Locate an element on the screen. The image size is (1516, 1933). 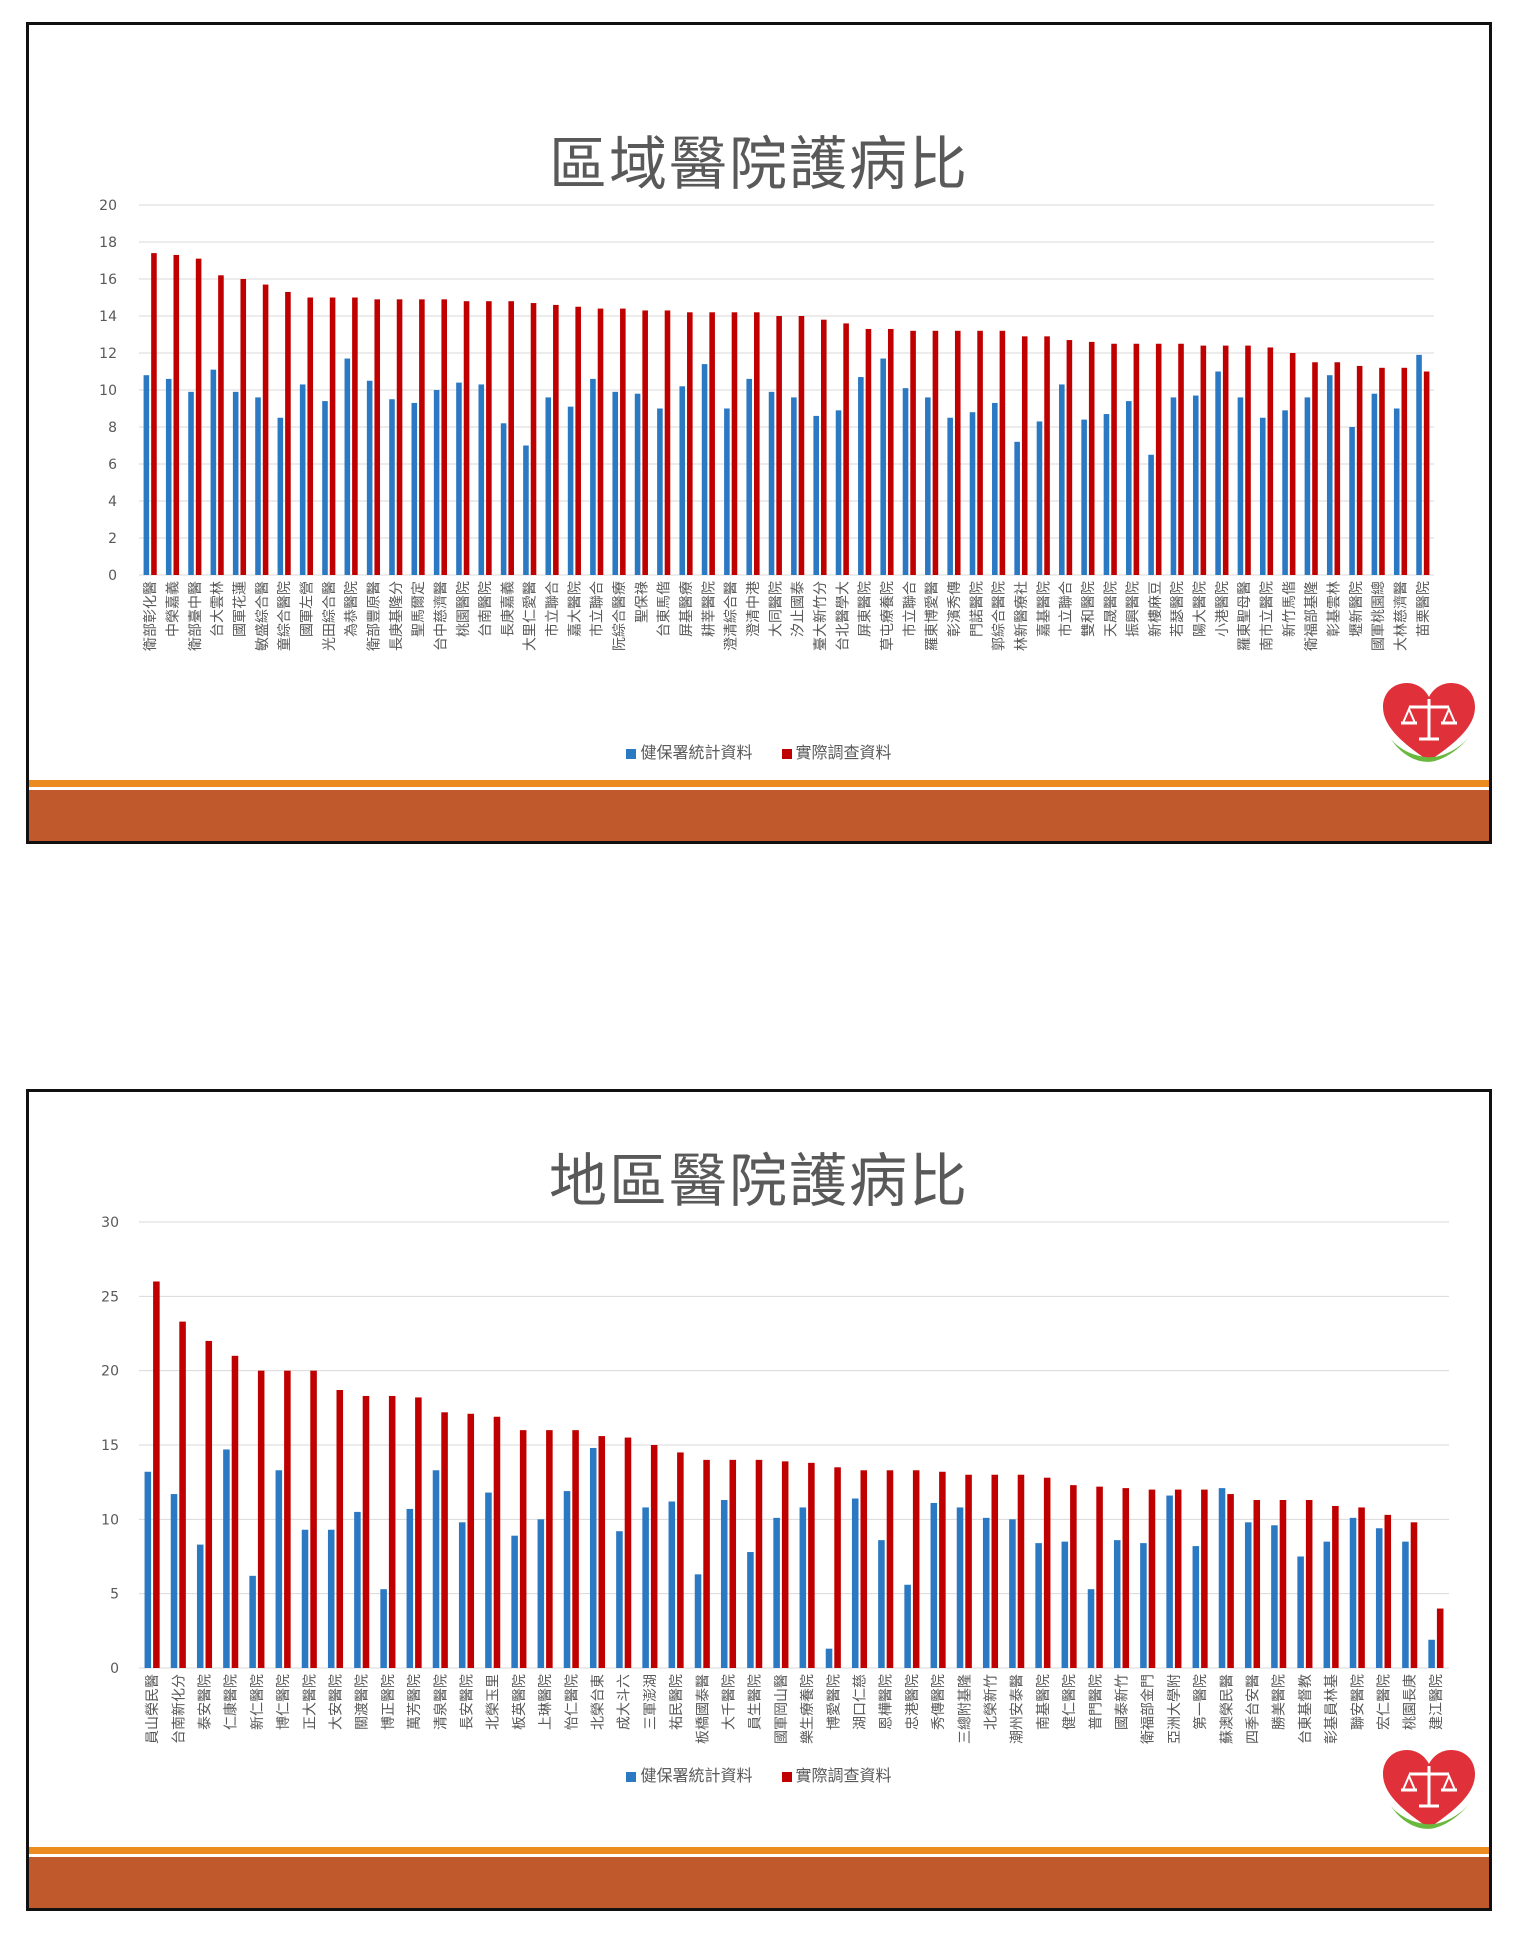
legend-swatch-stat is located at coordinates (631, 1776).